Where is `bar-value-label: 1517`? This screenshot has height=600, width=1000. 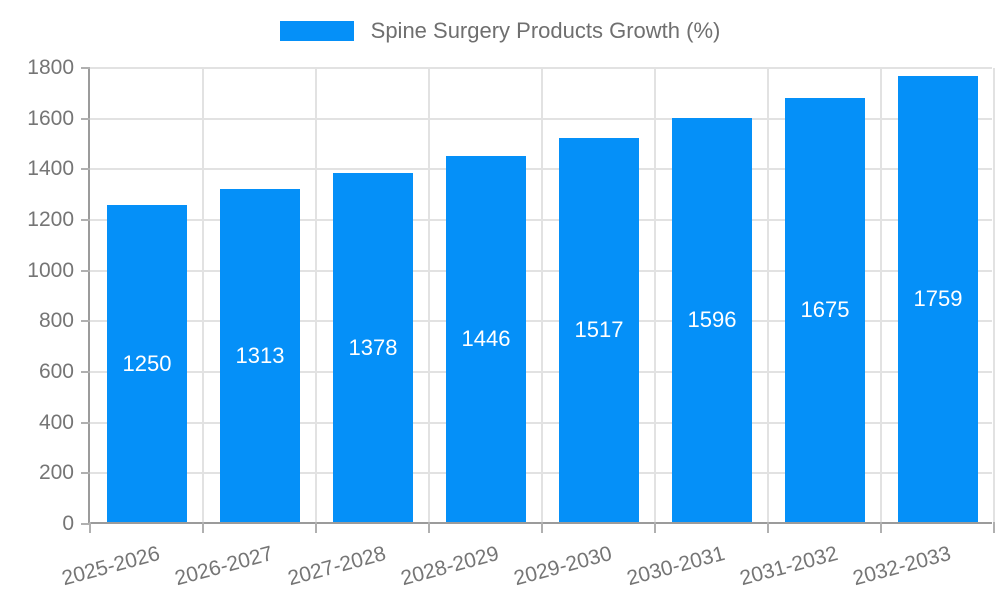 bar-value-label: 1517 is located at coordinates (599, 329).